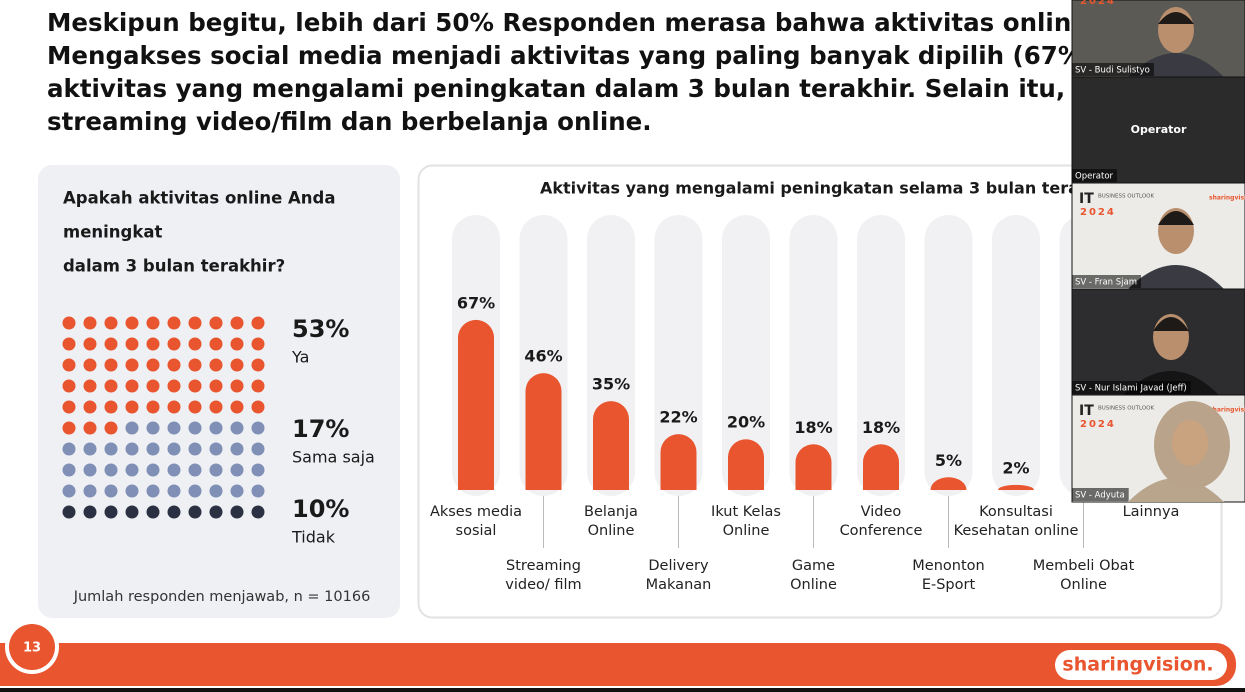 This screenshot has height=692, width=1245. Describe the element at coordinates (222, 597) in the screenshot. I see `survey-note: Jumlah responden menjawab, n = 10166` at that location.